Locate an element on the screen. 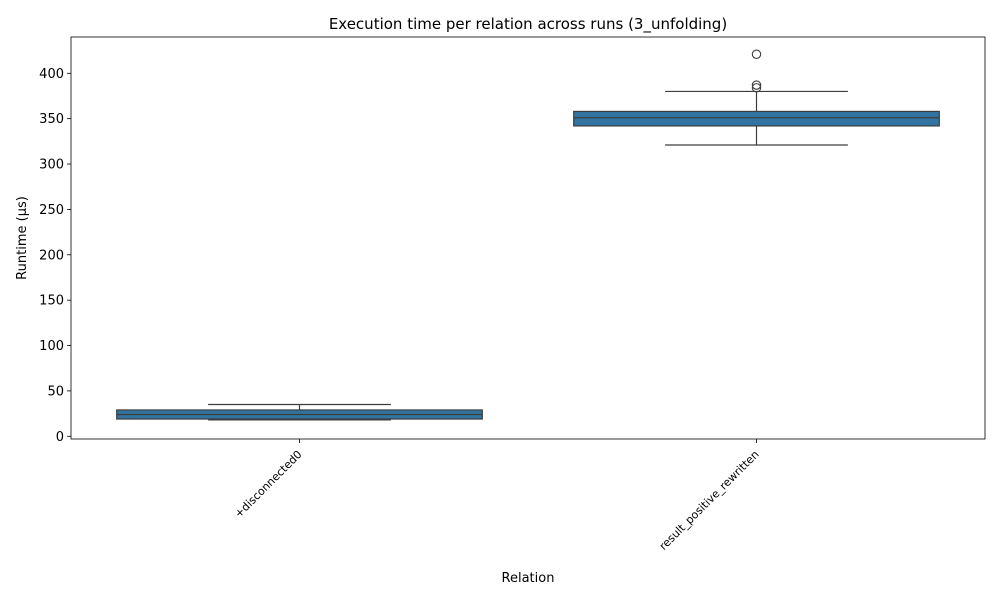 Image resolution: width=1000 pixels, height=600 pixels. x-axis-label: Relation is located at coordinates (528, 578).